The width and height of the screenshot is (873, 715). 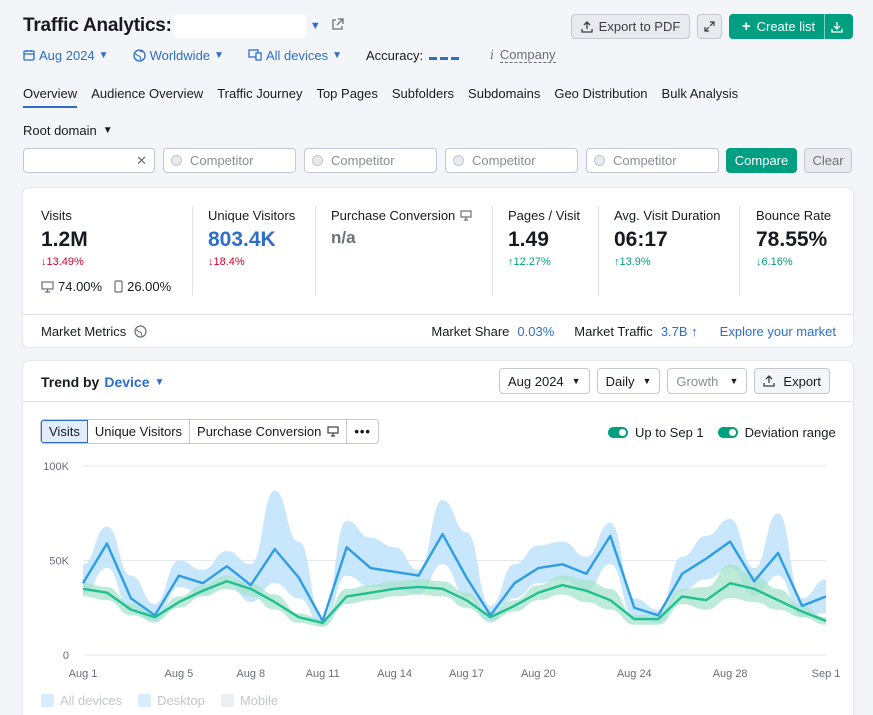 I want to click on trend-by-select: Device, so click(x=127, y=382).